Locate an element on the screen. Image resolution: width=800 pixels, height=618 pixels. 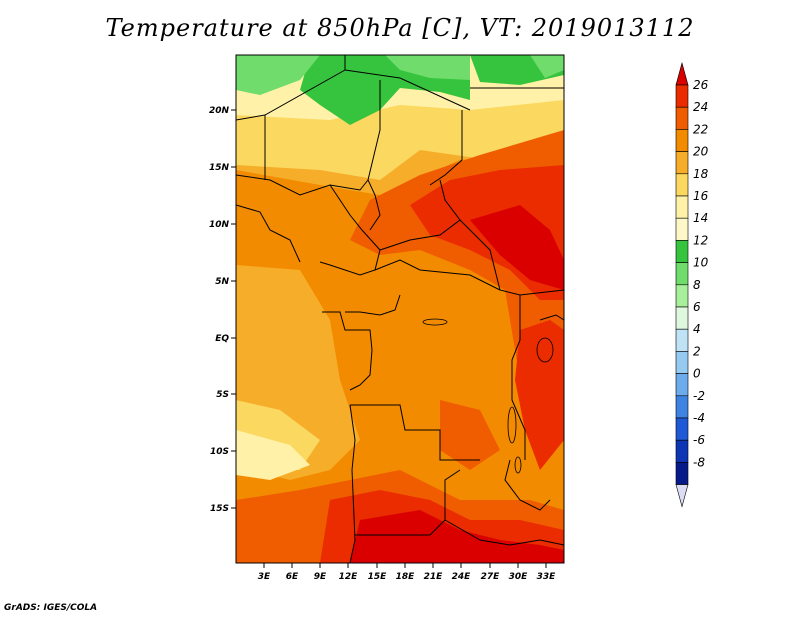
colorbar-bottom-arrow is located at coordinates (682, 496).